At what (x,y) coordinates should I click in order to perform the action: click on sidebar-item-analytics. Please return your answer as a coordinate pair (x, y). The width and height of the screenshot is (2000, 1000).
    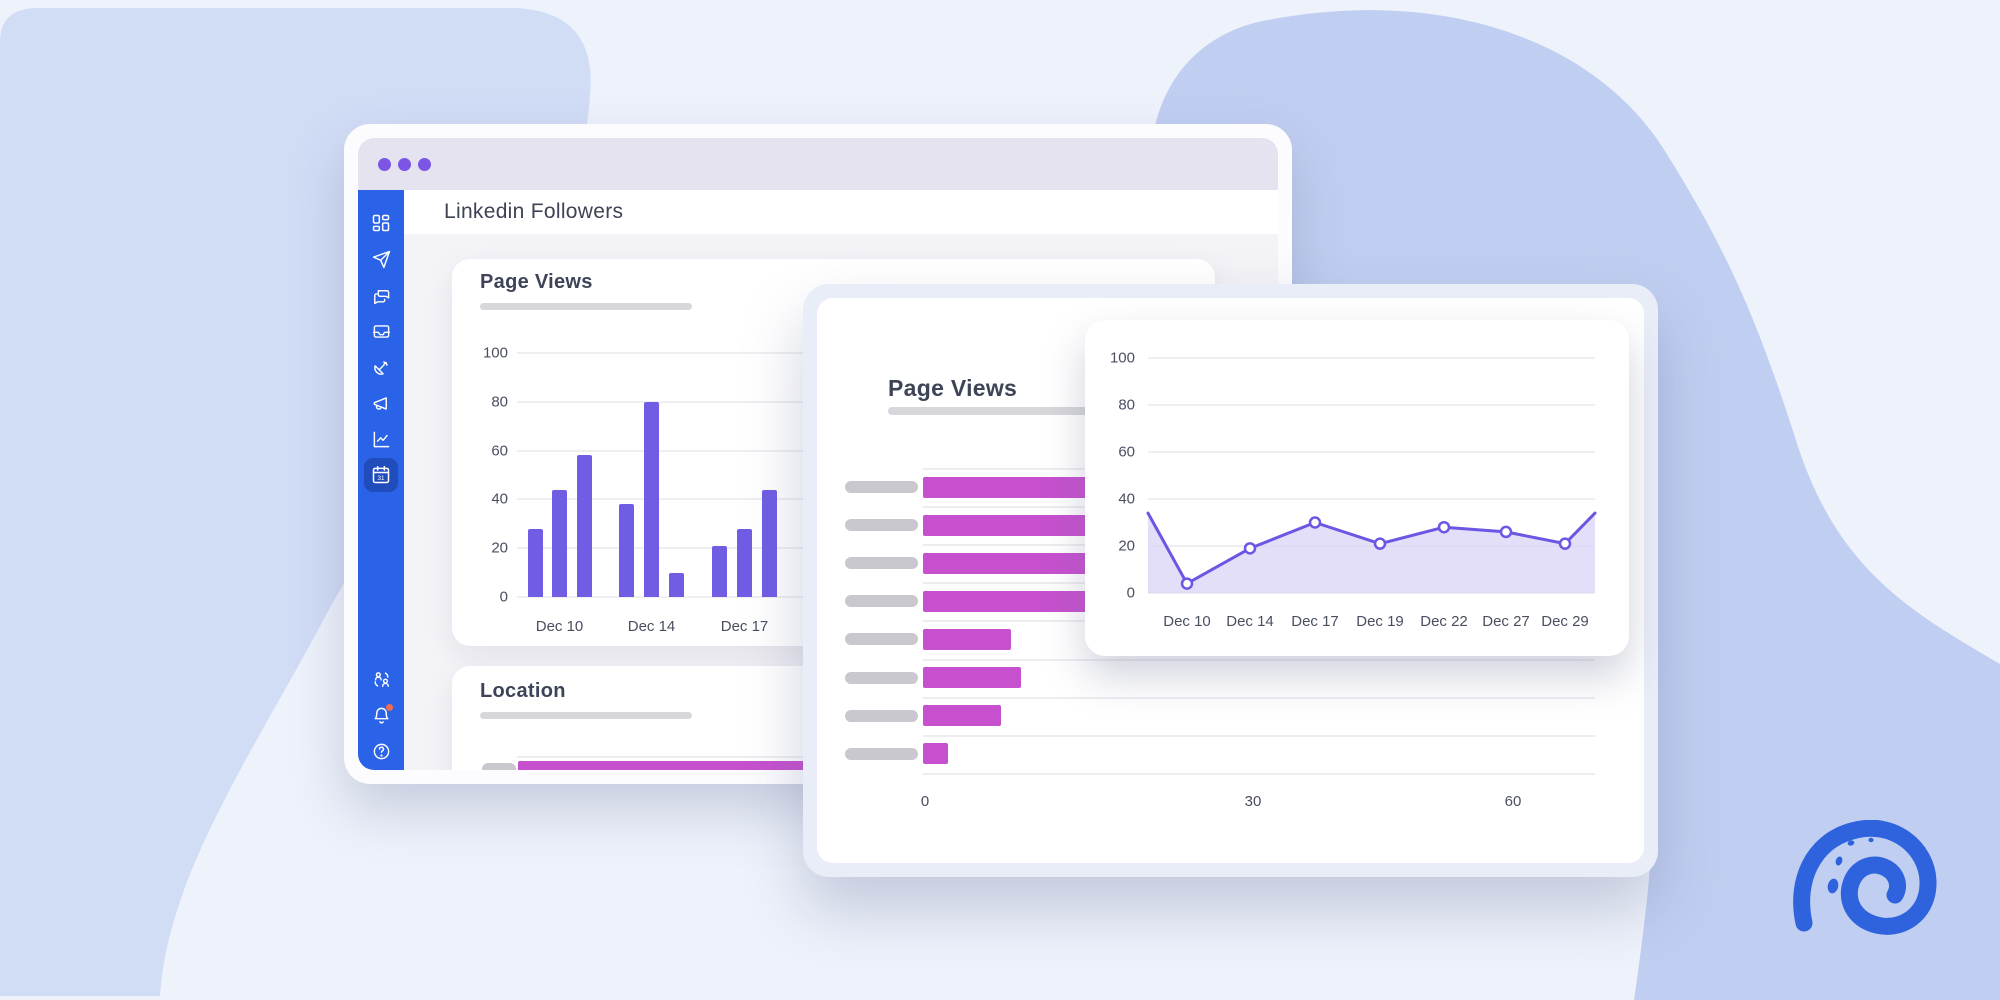
    Looking at the image, I should click on (381, 439).